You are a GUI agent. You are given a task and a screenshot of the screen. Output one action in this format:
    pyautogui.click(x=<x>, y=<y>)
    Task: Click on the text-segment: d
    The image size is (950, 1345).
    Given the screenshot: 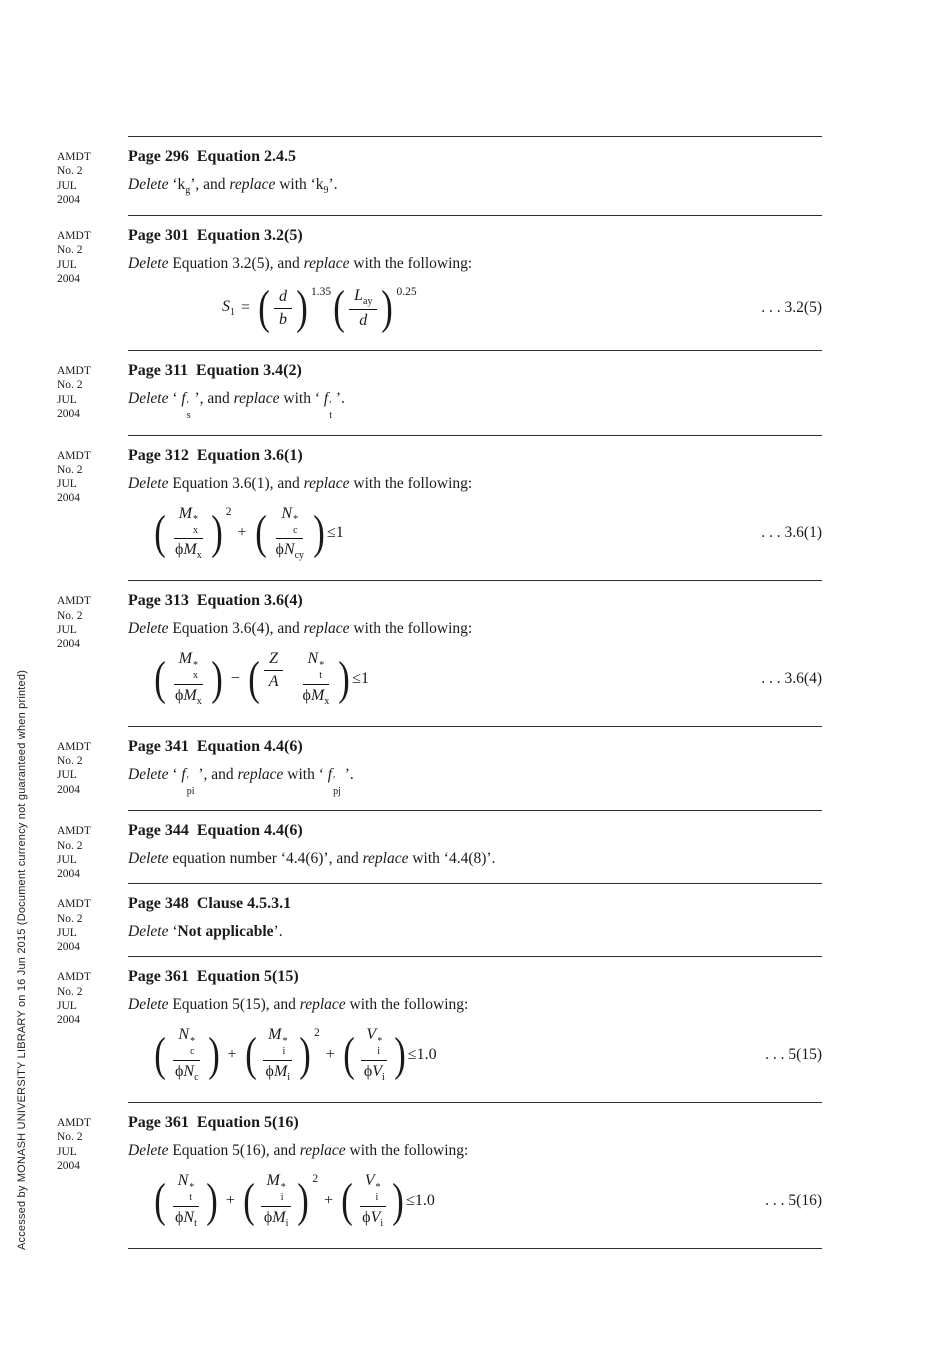 What is the action you would take?
    pyautogui.click(x=363, y=320)
    